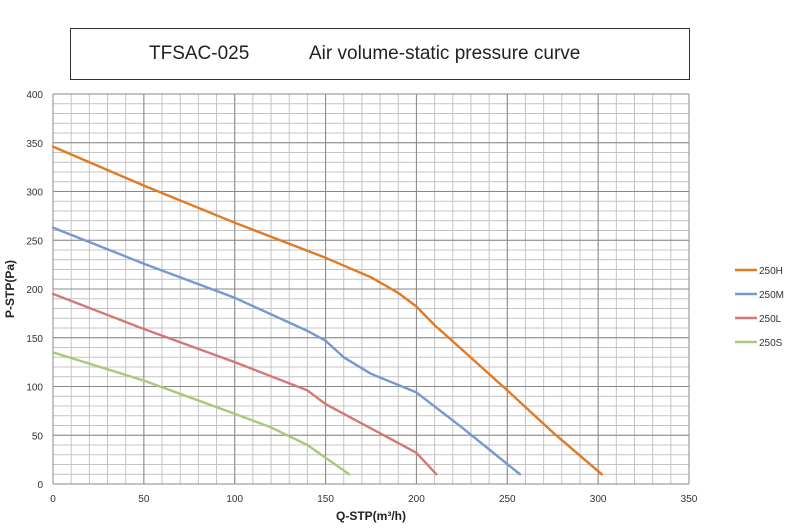 The width and height of the screenshot is (800, 532). Describe the element at coordinates (770, 319) in the screenshot. I see `legend-label-250l: 250L` at that location.